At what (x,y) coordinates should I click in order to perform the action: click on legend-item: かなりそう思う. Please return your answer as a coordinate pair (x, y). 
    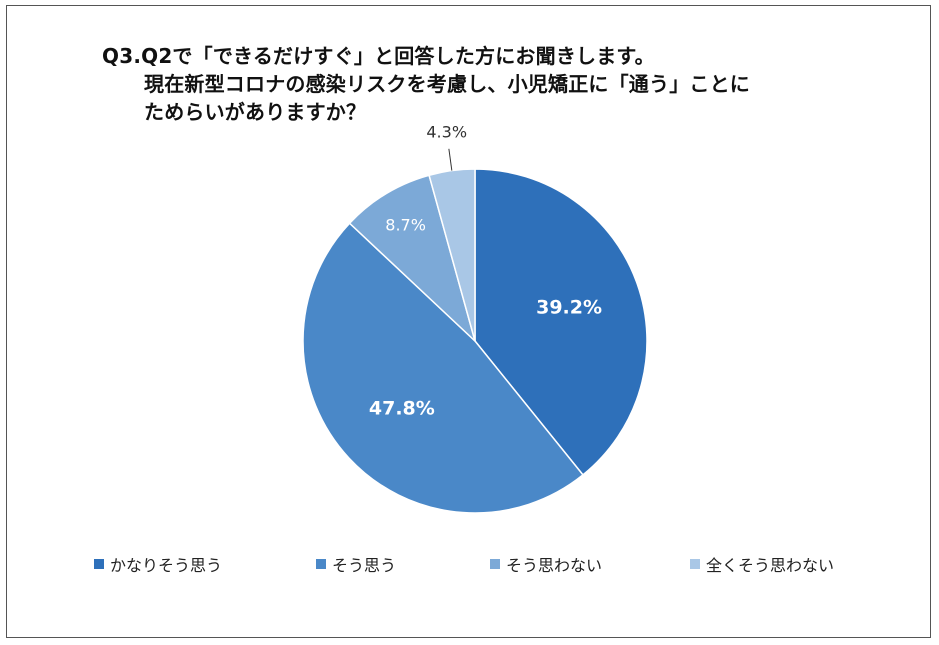
    Looking at the image, I should click on (158, 564).